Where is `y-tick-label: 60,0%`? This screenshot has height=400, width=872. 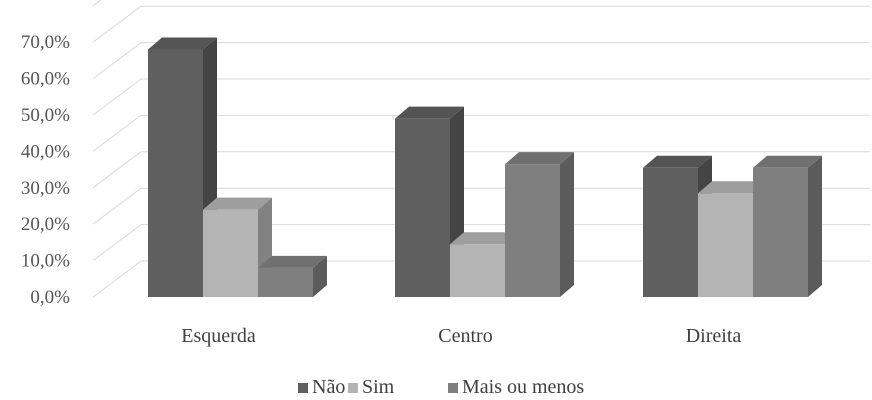
y-tick-label: 60,0% is located at coordinates (45, 79).